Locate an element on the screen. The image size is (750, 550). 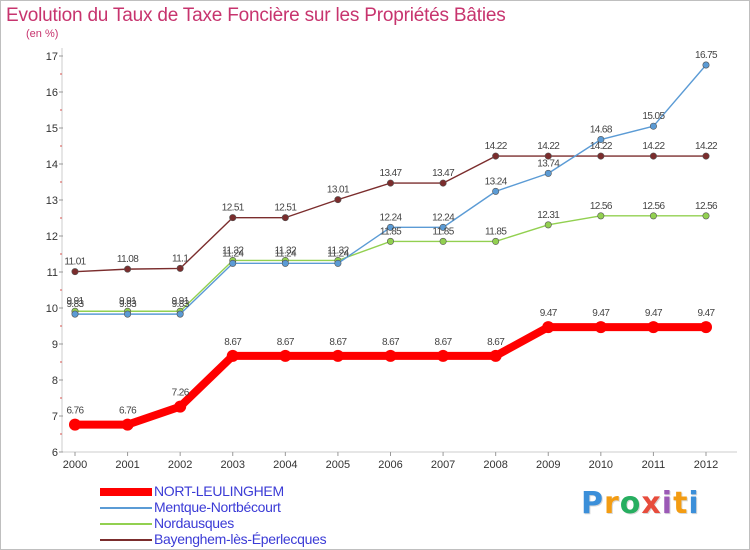
logo-letter: i is located at coordinates (694, 503).